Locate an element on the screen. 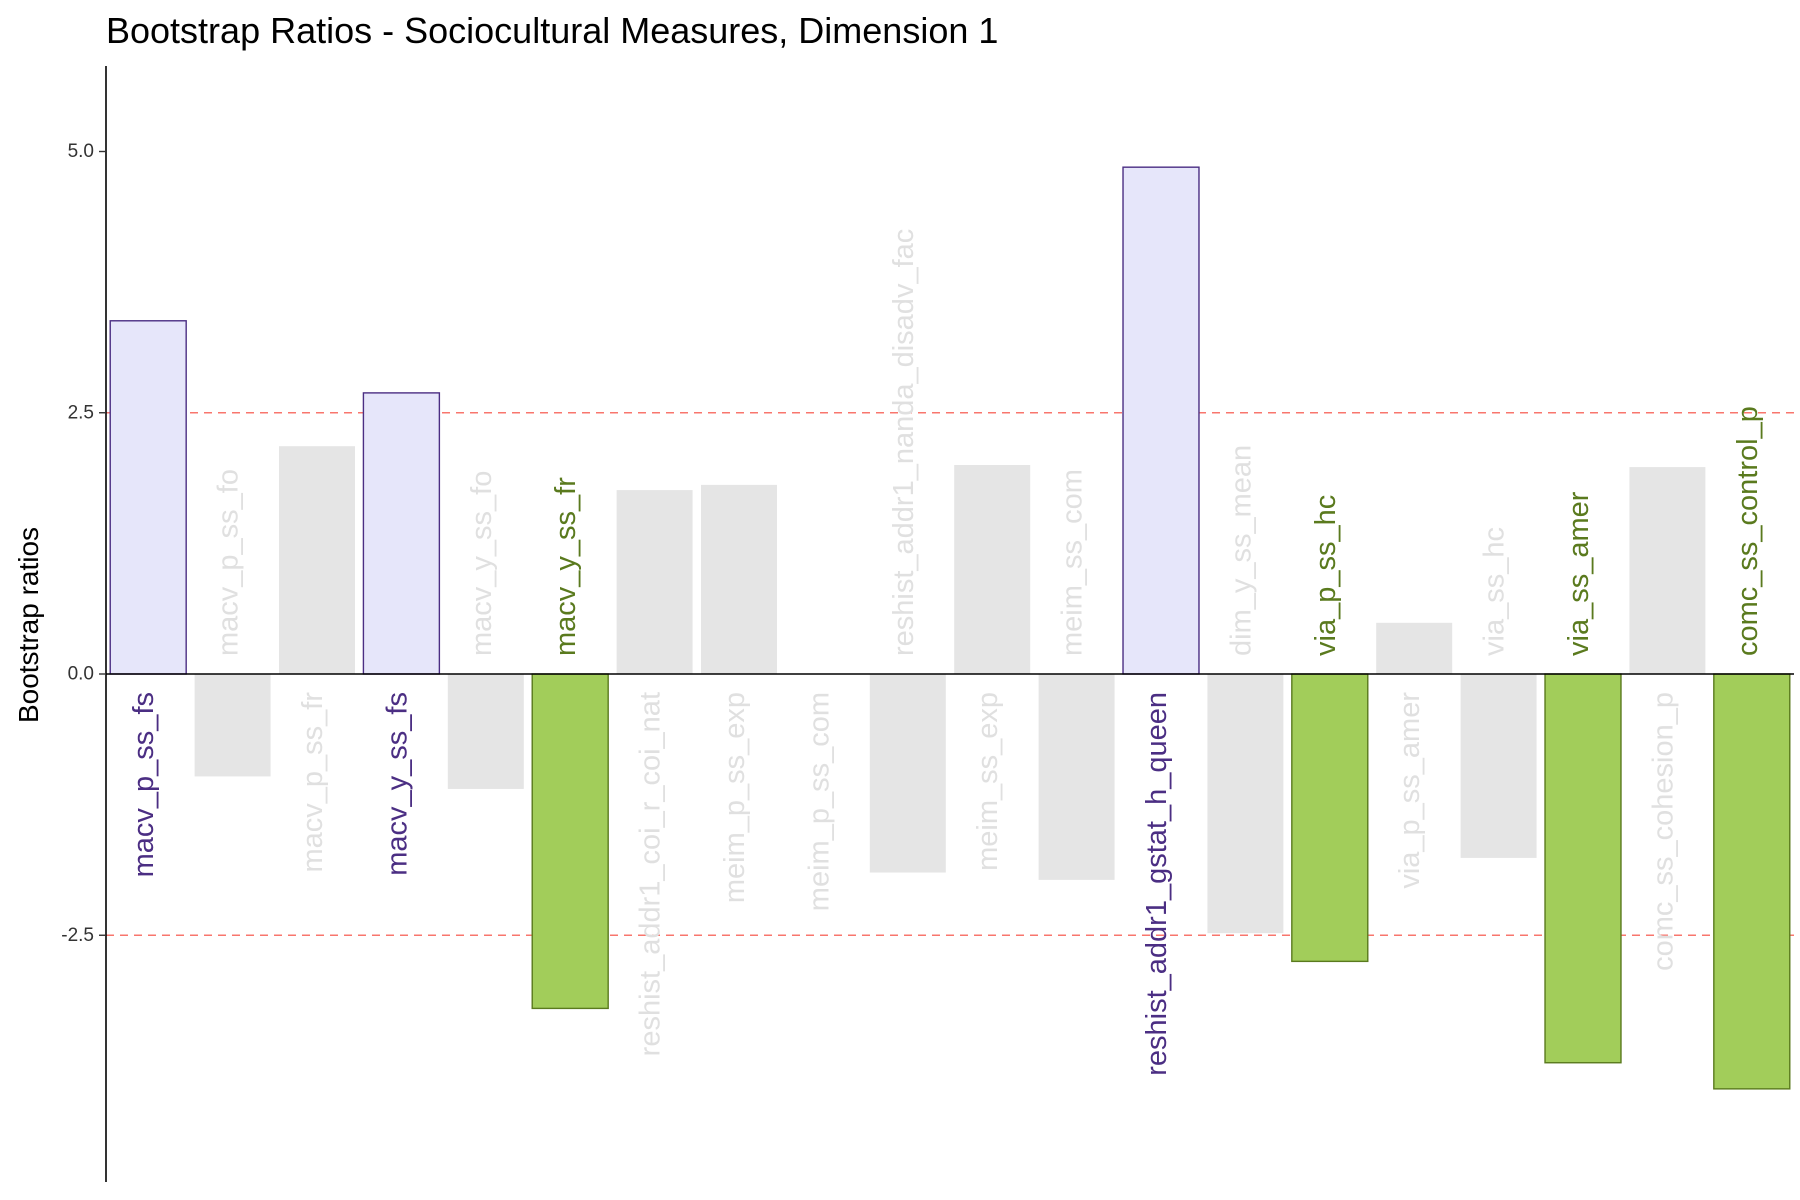 Image resolution: width=1800 pixels, height=1200 pixels. bar-label-reshist_addr1_coi_r_coi_nat: reshist_addr1_coi_r_coi_nat is located at coordinates (651, 874).